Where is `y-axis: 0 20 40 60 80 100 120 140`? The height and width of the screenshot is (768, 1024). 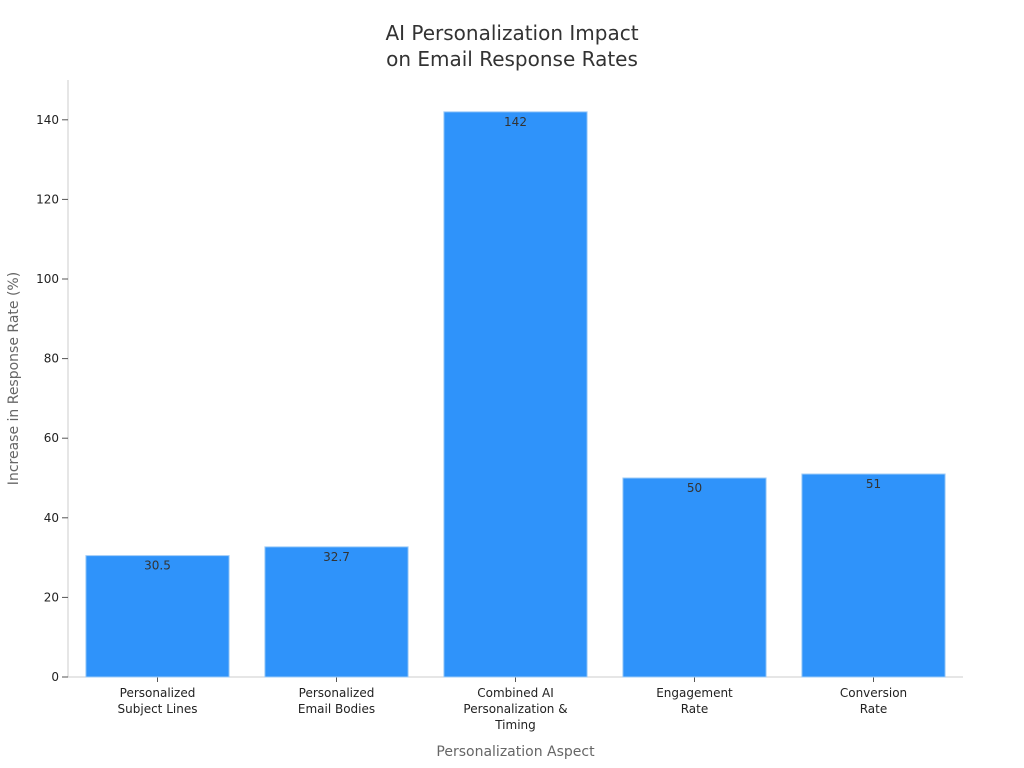 y-axis: 0 20 40 60 80 100 120 140 is located at coordinates (52, 382).